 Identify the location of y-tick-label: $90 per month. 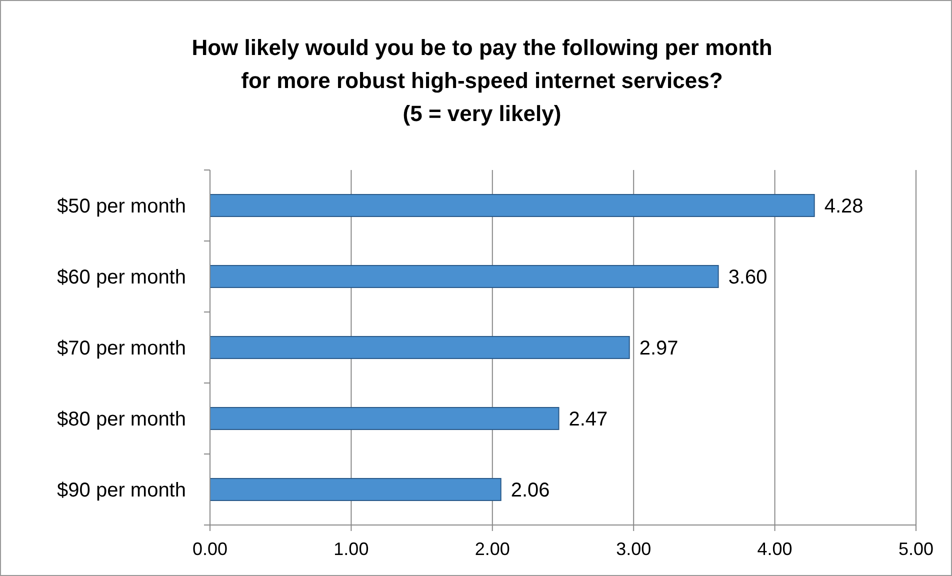
(121, 491).